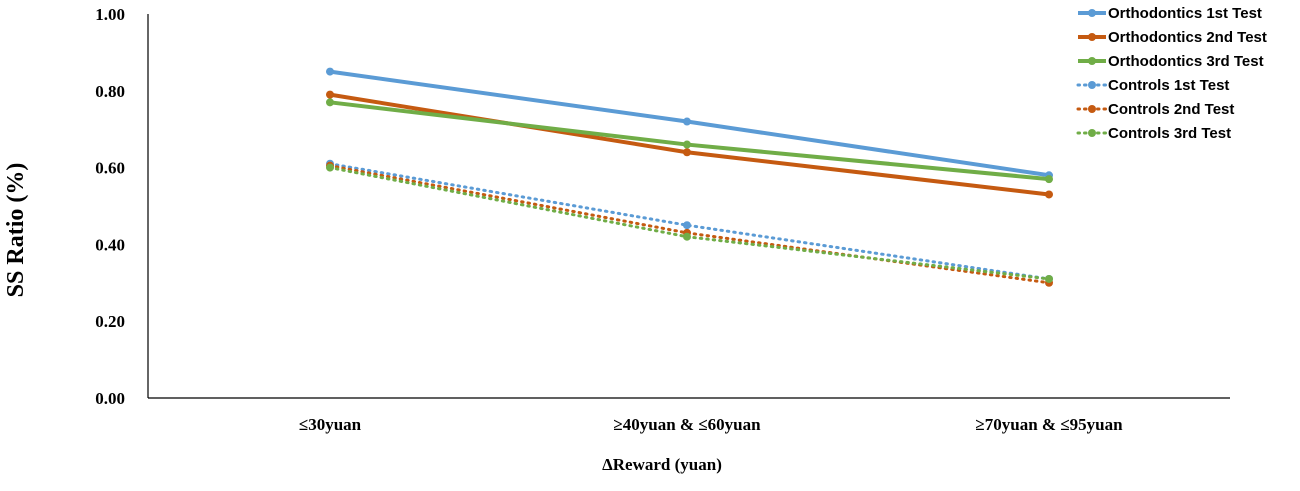 The image size is (1300, 491). What do you see at coordinates (110, 206) in the screenshot?
I see `y-ticks: 0.00 0.20 0.40 0.60 0.80 1.00` at bounding box center [110, 206].